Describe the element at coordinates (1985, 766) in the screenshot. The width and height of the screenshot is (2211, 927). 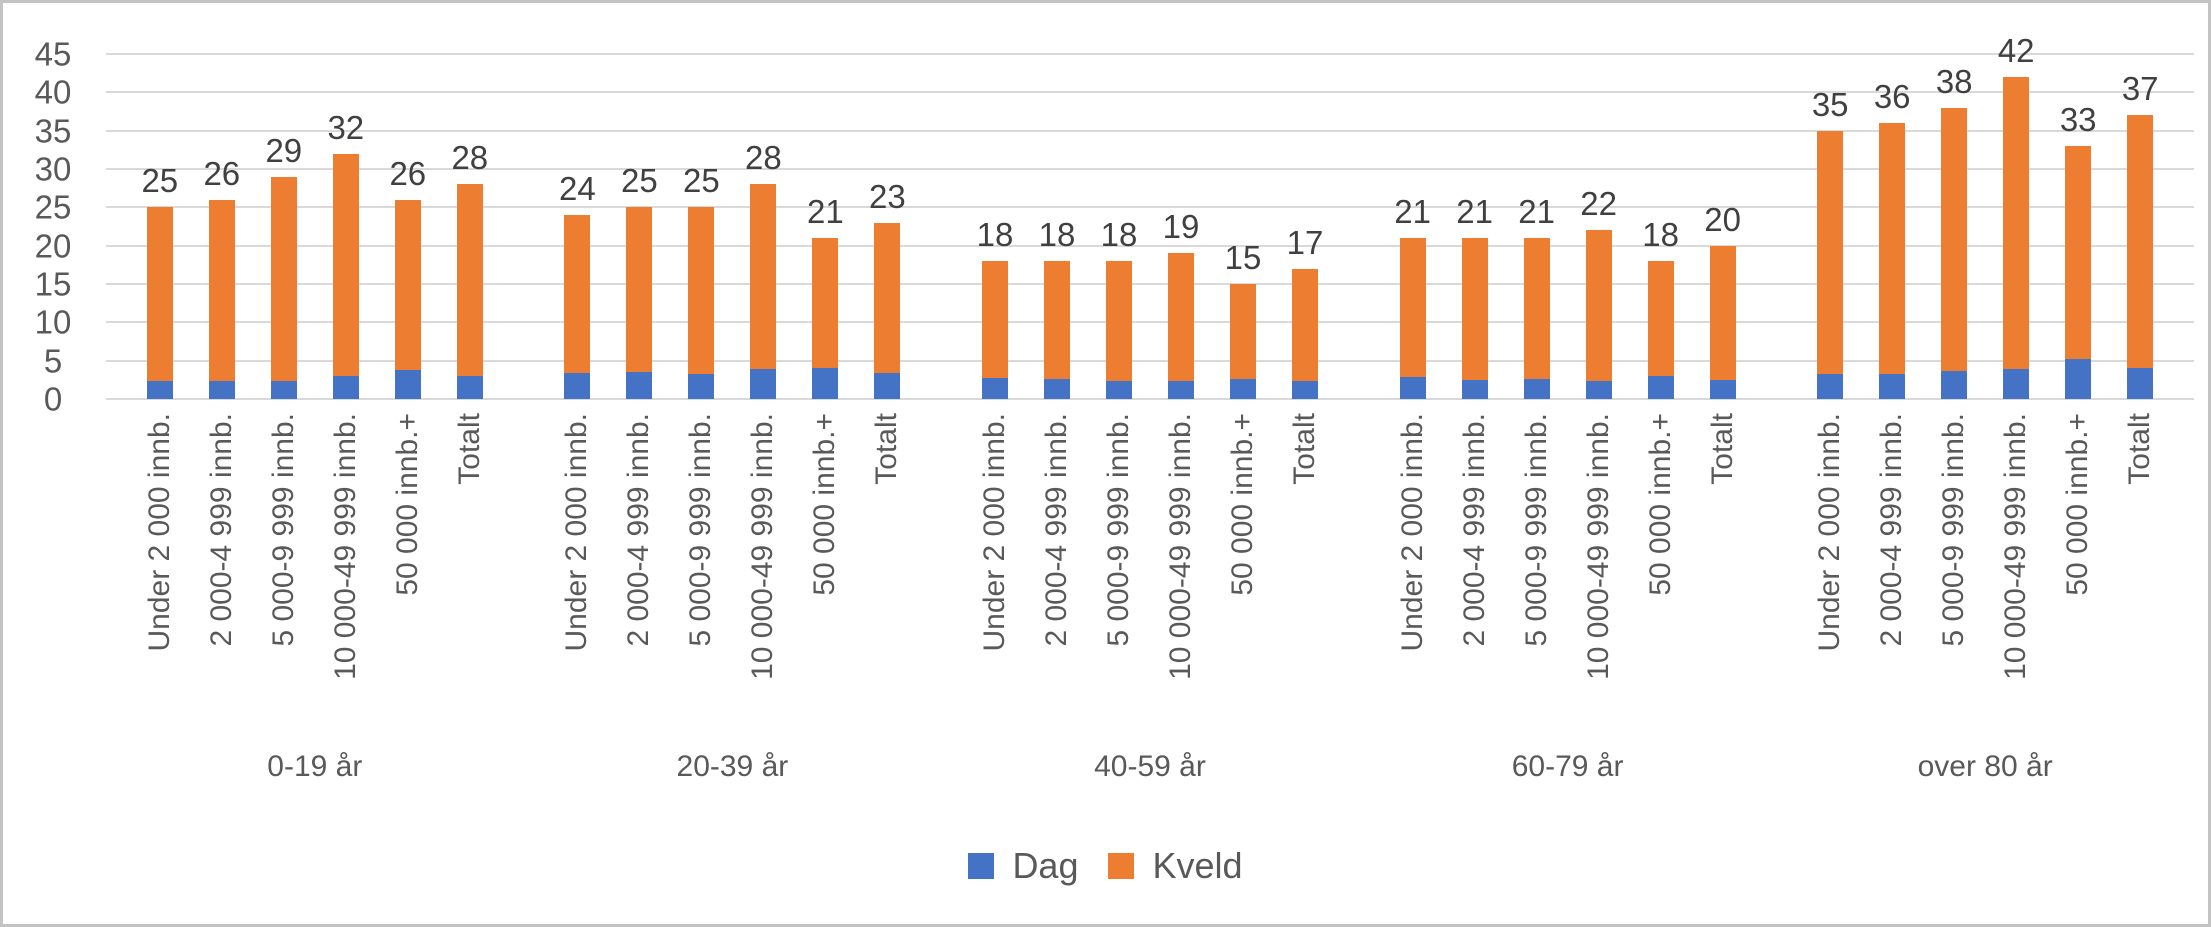
I see `group-label: over 80 år` at that location.